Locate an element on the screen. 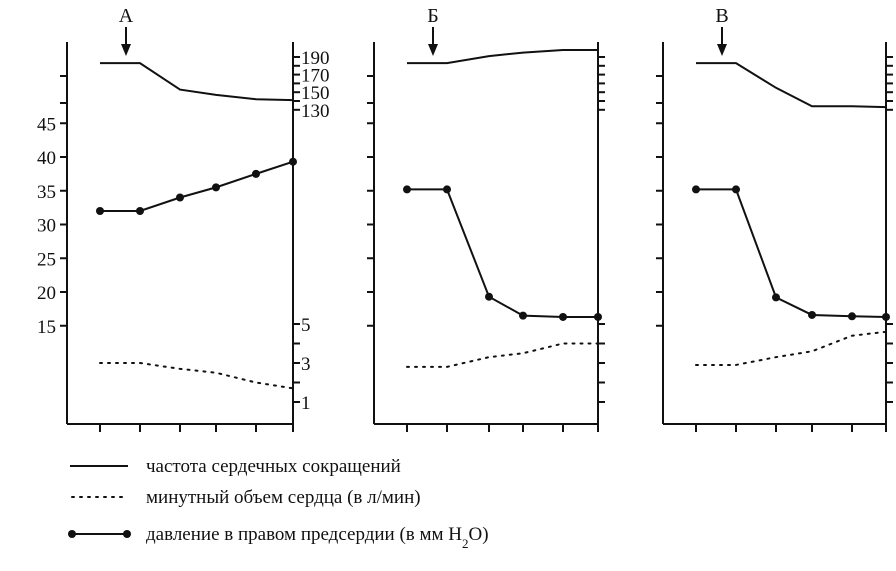 The height and width of the screenshot is (571, 896). panel-label: В is located at coordinates (721, 16).